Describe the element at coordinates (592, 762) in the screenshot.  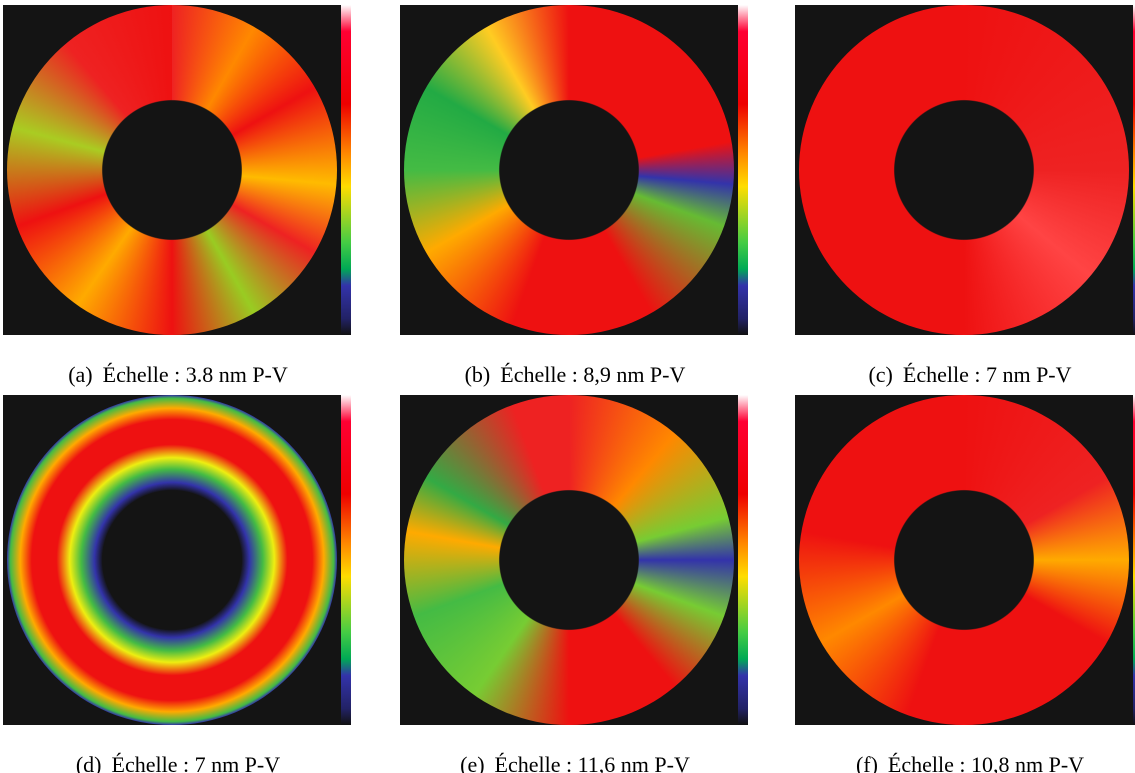
I see `caption-text: Échelle : 11,6 nm P-V` at that location.